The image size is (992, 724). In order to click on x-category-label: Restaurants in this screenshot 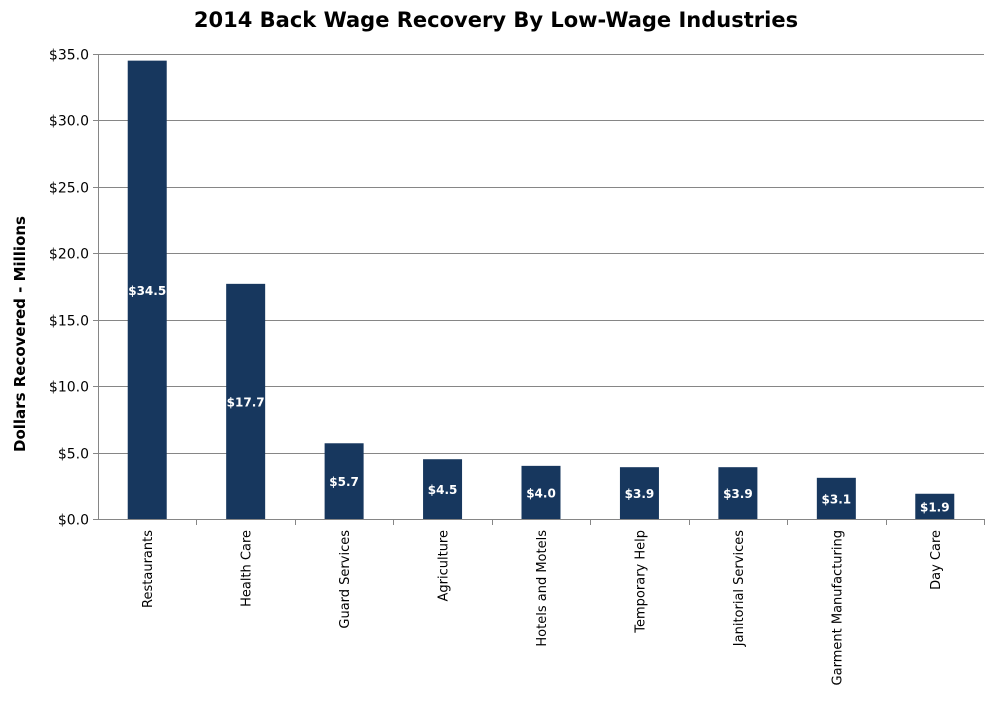, I will do `click(148, 569)`.